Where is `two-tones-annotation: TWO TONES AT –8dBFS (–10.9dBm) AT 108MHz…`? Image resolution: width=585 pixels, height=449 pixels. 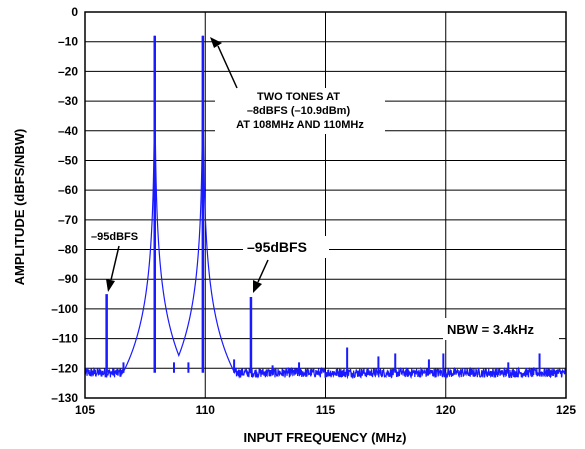
two-tones-annotation: TWO TONES AT –8dBFS (–10.9dBm) AT 108MHz… is located at coordinates (300, 111).